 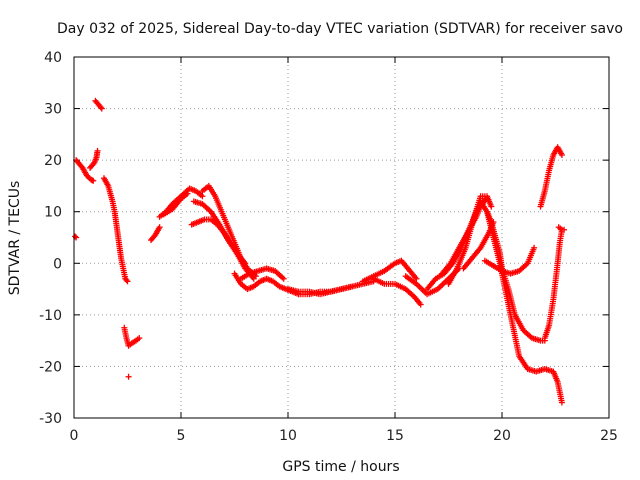 What do you see at coordinates (53, 110) in the screenshot?
I see `y-tick-label: 30` at bounding box center [53, 110].